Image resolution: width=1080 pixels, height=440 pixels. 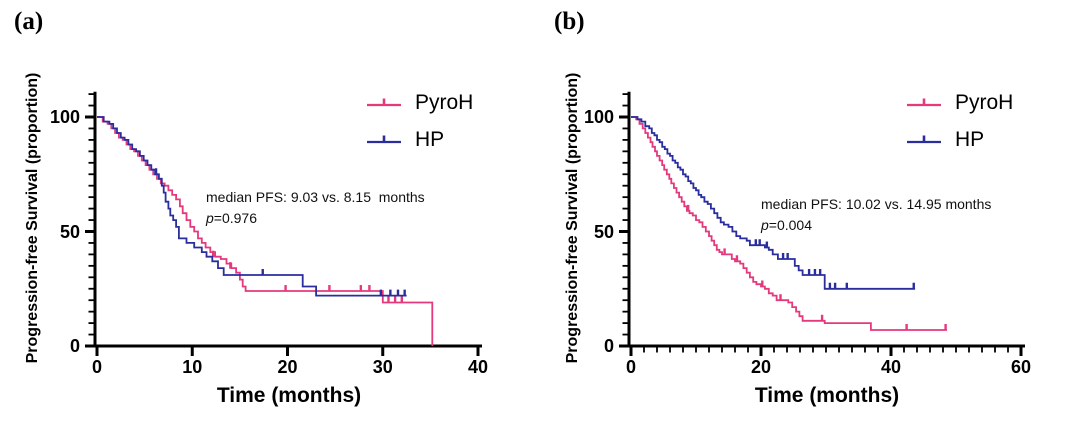 I want to click on legend-b: PyroH HP, so click(x=959, y=127).